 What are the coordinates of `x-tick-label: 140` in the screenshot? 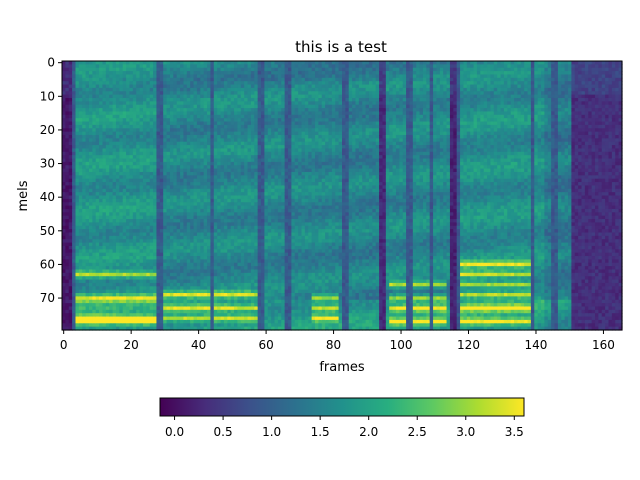 It's located at (536, 345).